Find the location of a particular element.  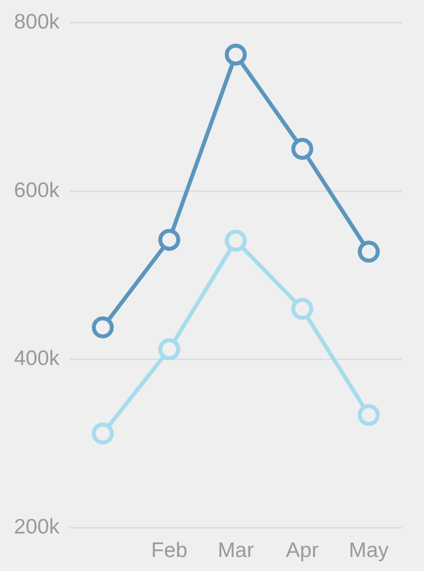

y-tick-label: 400k is located at coordinates (37, 358).